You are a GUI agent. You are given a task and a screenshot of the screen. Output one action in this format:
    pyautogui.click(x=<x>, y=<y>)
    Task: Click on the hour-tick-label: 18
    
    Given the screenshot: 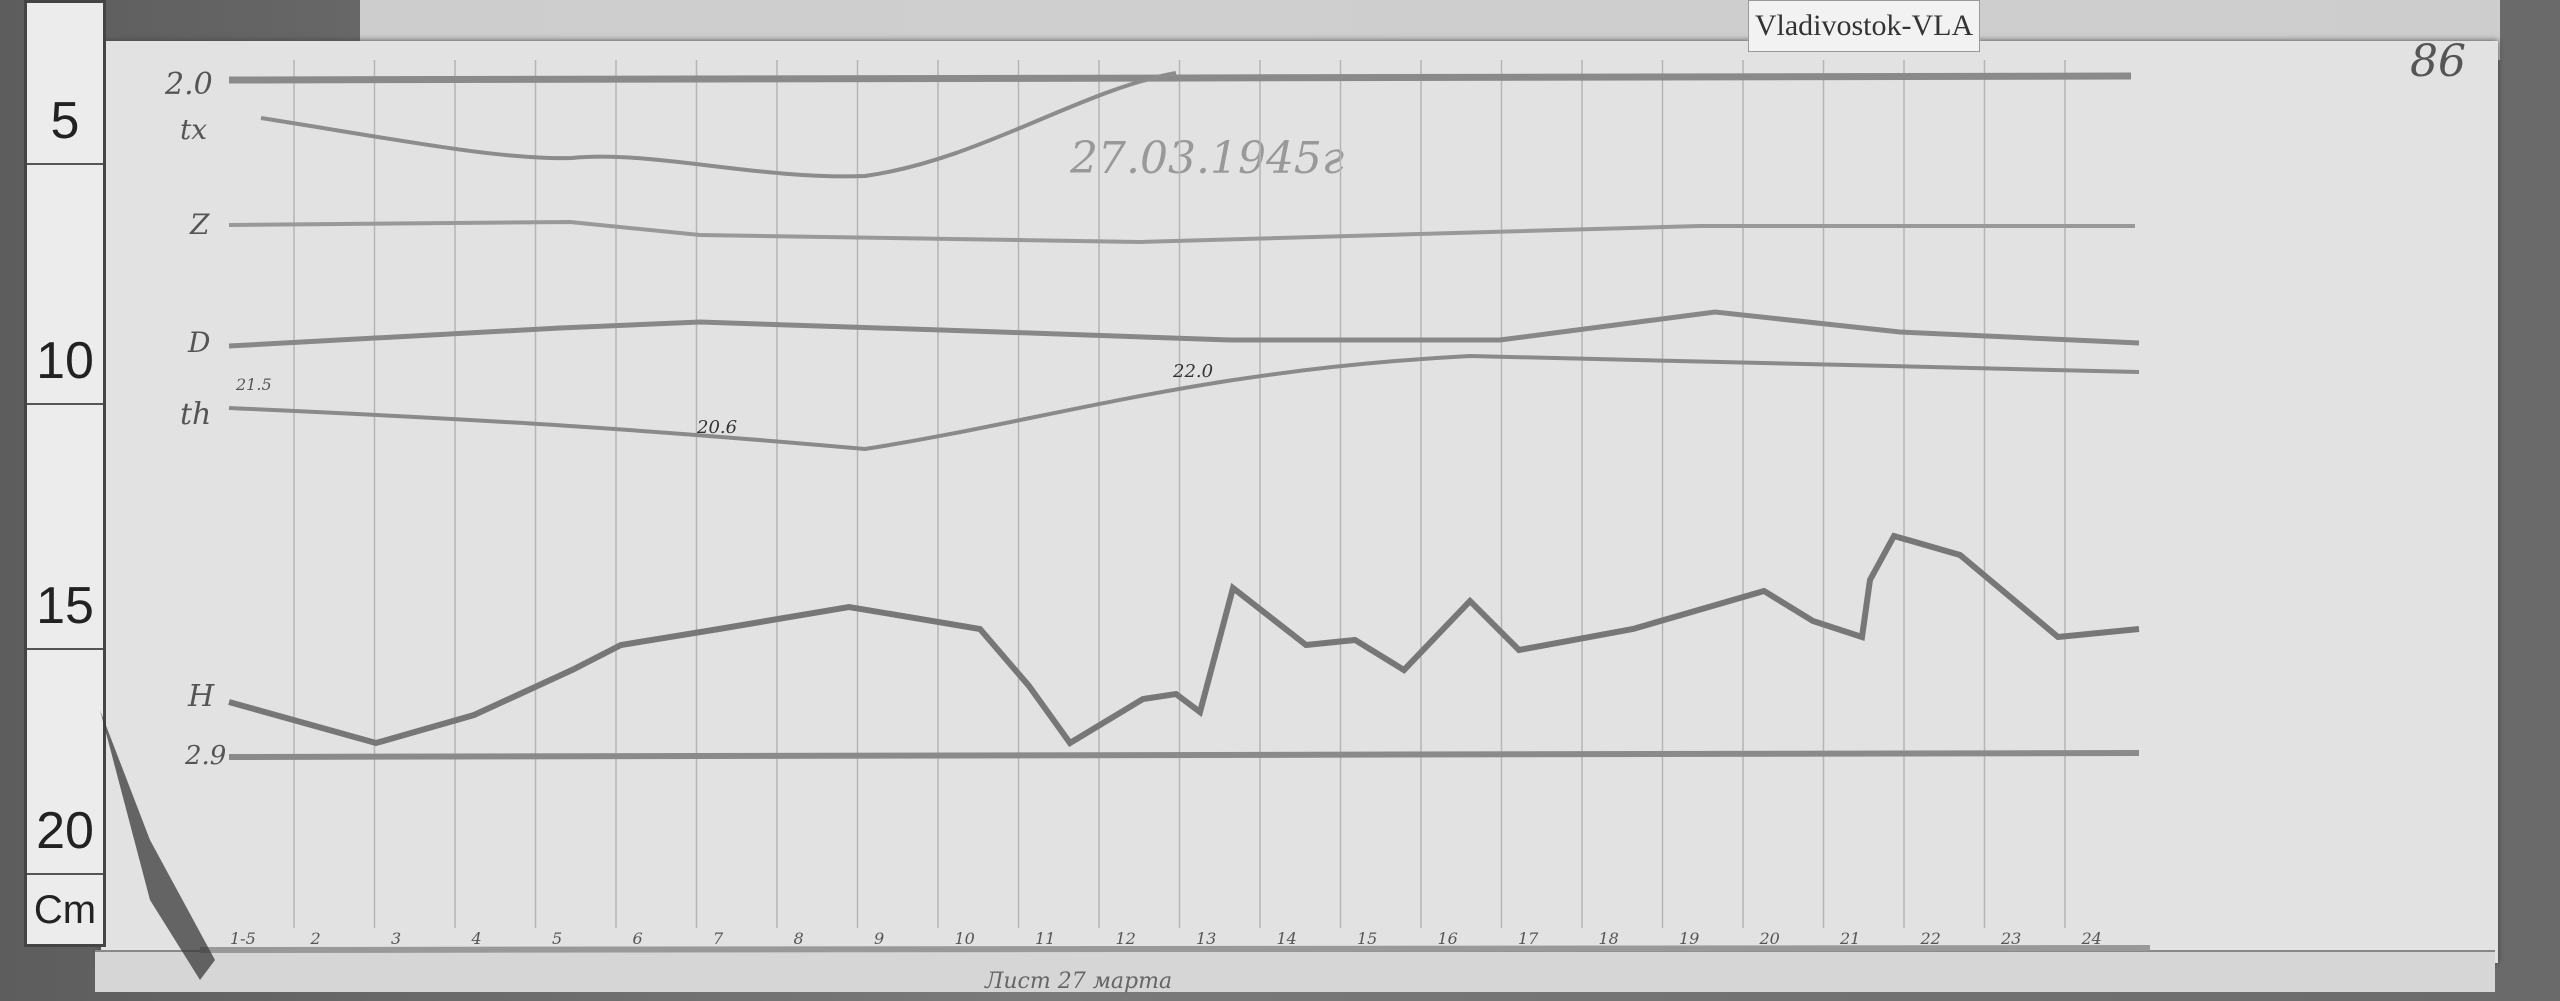 What is the action you would take?
    pyautogui.click(x=1608, y=938)
    